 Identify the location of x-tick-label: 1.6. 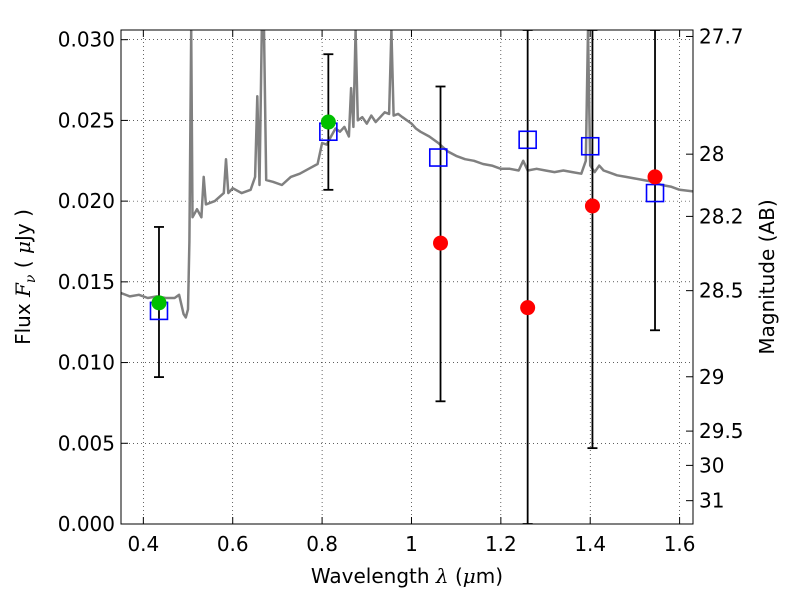
(680, 544).